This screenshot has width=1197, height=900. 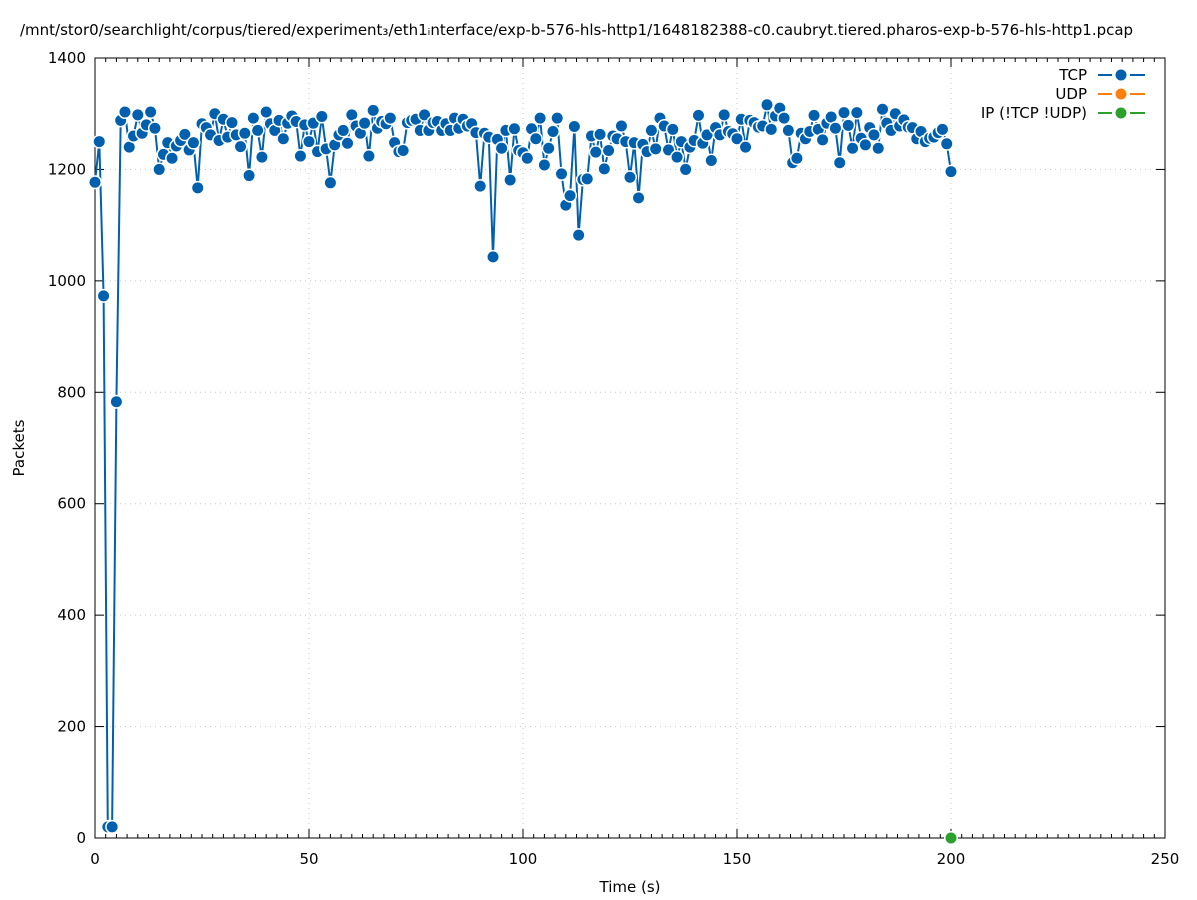 What do you see at coordinates (71, 727) in the screenshot?
I see `y-tick-label: 200` at bounding box center [71, 727].